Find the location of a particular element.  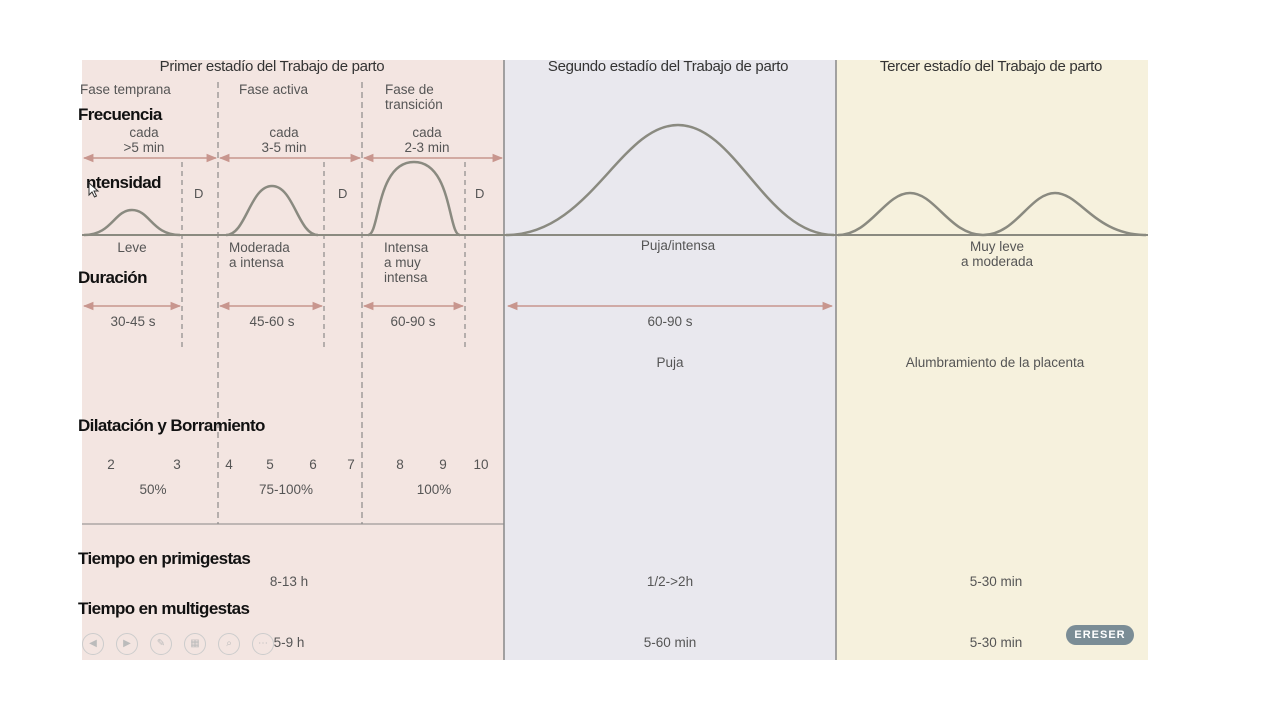

frequency-active: cada 3-5 min is located at coordinates (284, 140).